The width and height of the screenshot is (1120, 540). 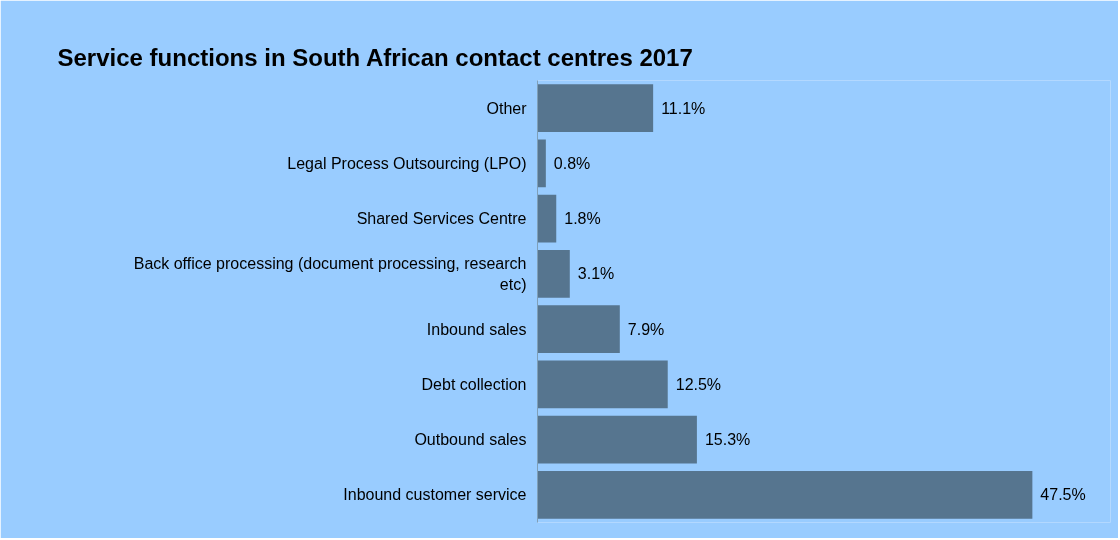 I want to click on data-label: 15.3%, so click(x=727, y=440).